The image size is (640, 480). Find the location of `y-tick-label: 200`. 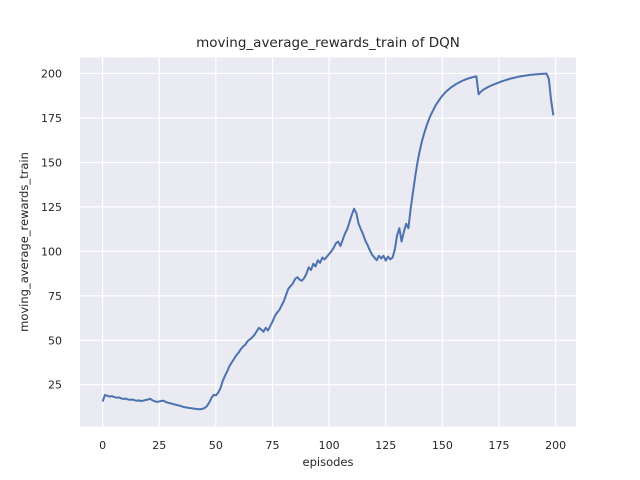

y-tick-label: 200 is located at coordinates (51, 74).